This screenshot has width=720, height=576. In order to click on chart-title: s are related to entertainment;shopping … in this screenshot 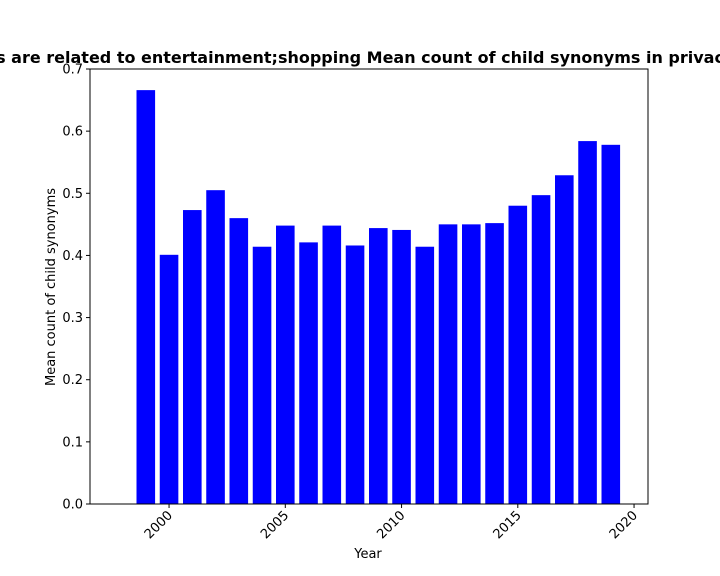, I will do `click(360, 57)`.